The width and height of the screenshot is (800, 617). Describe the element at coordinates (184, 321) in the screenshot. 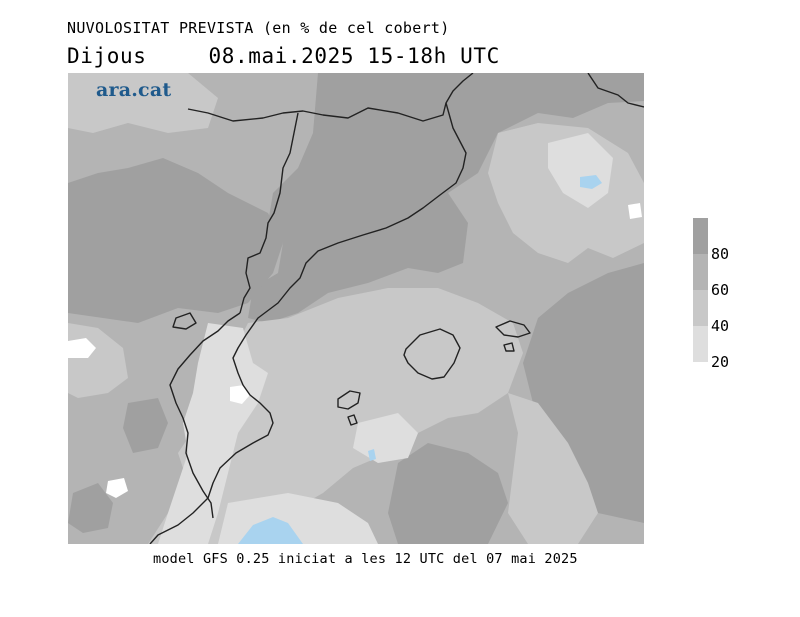

I see `inland-border-lake` at that location.